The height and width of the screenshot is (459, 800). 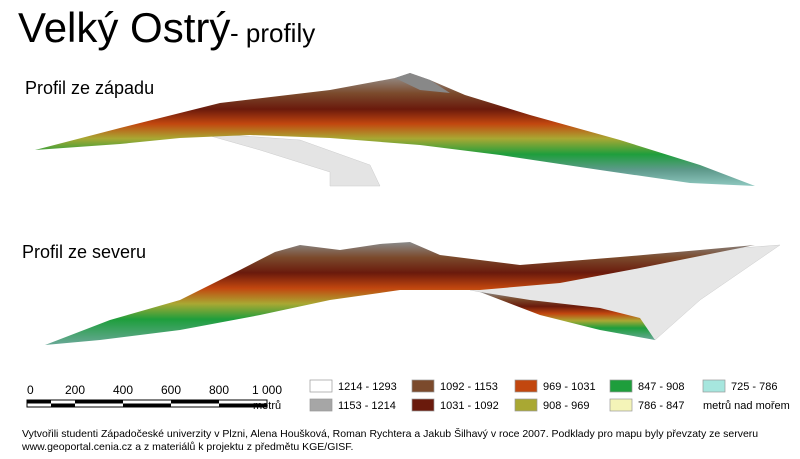 What do you see at coordinates (746, 406) in the screenshot?
I see `legend-unit: metrů nad mořem` at bounding box center [746, 406].